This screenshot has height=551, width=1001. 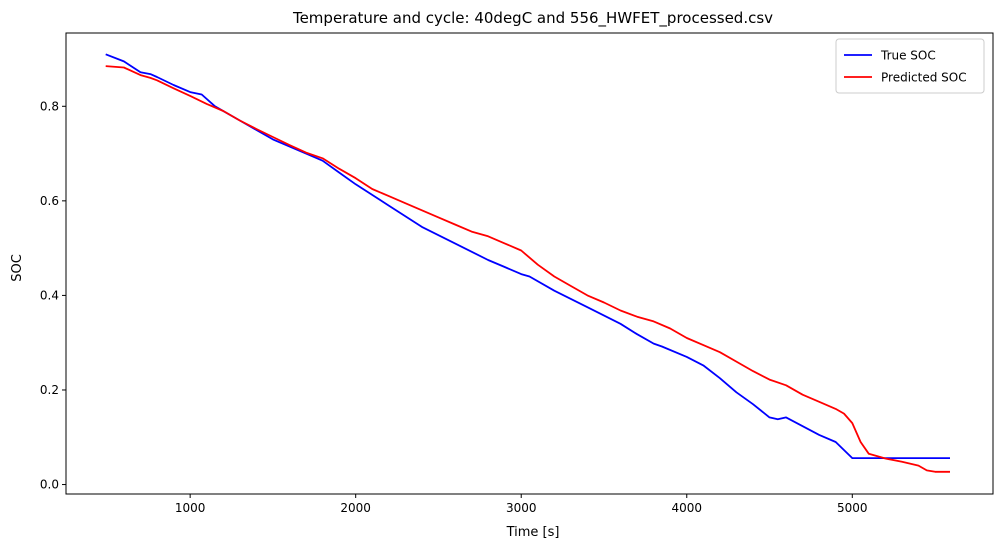 What do you see at coordinates (908, 56) in the screenshot?
I see `legend-label-true-soc: True SOC` at bounding box center [908, 56].